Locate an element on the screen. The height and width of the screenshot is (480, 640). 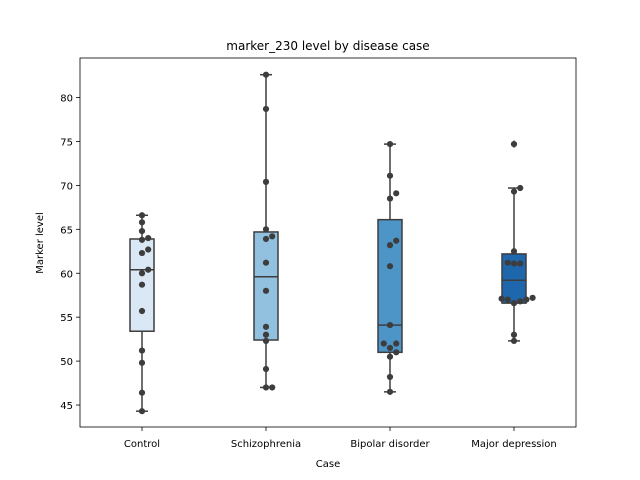
y-tick-label: 75 is located at coordinates (66, 142).